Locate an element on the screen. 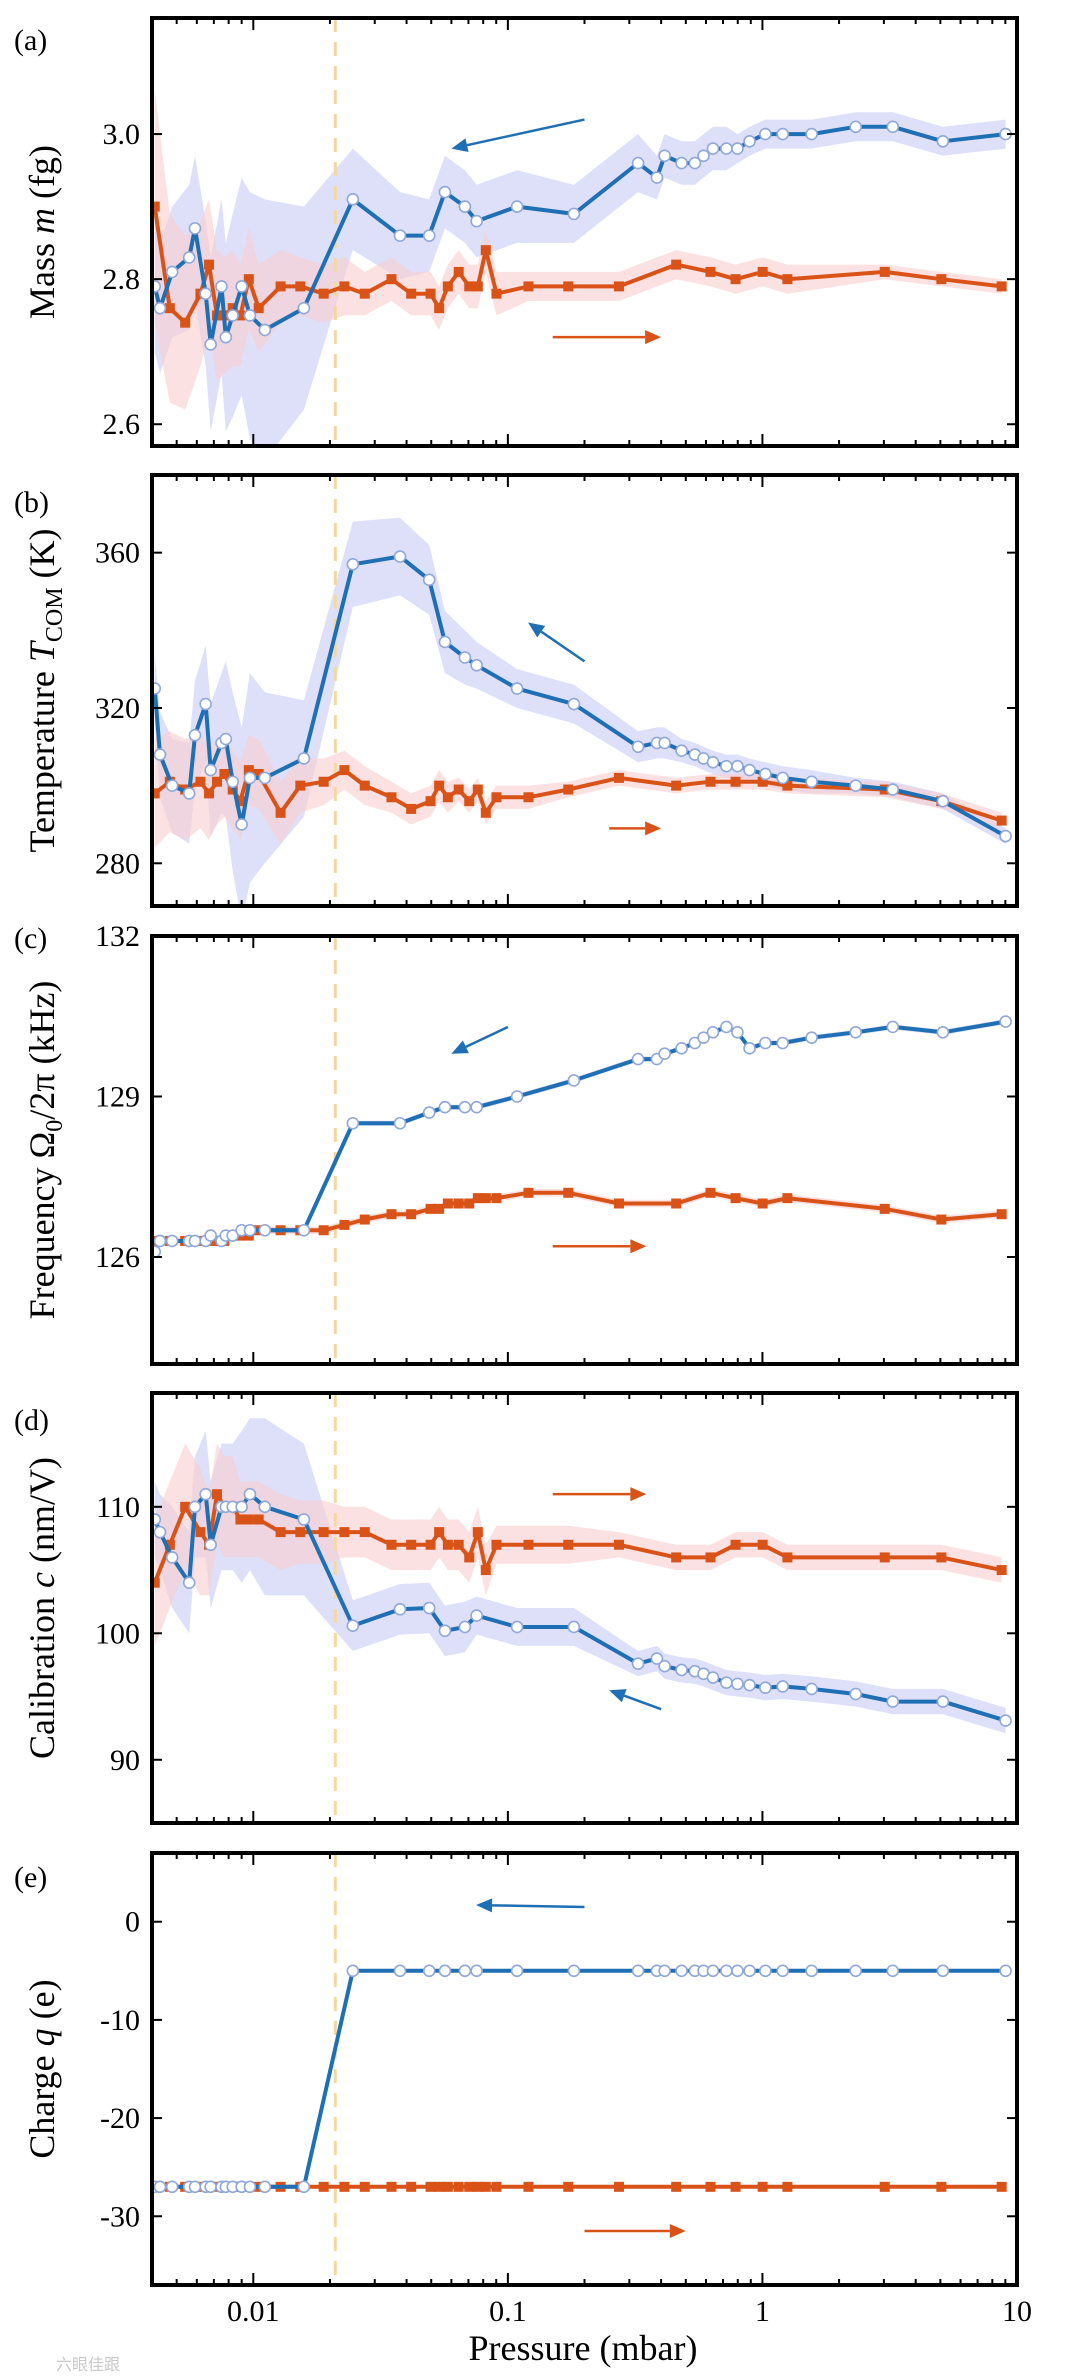  x-tick-label: 0.1 is located at coordinates (508, 2311).